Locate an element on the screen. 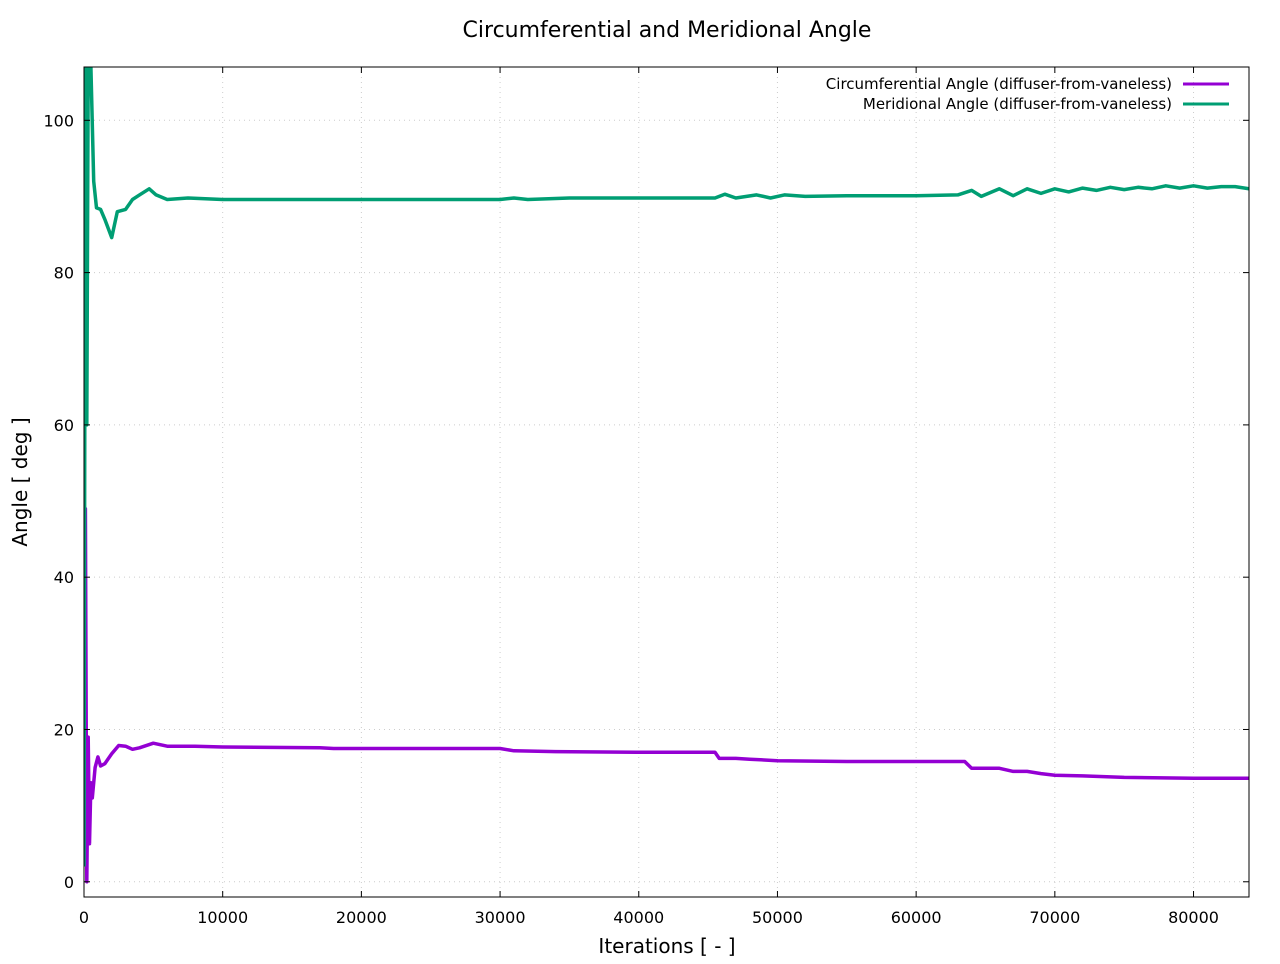 The image size is (1280, 964). x-tick-label: 20000 is located at coordinates (361, 917).